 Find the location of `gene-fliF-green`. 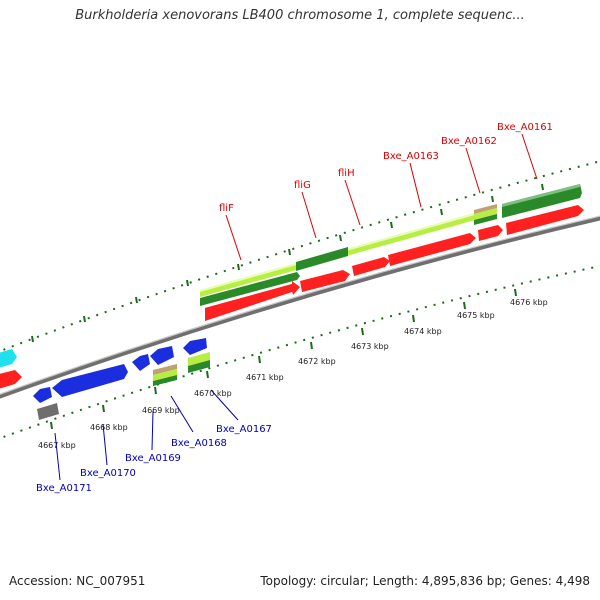

gene-fliF-green is located at coordinates (250, 289).